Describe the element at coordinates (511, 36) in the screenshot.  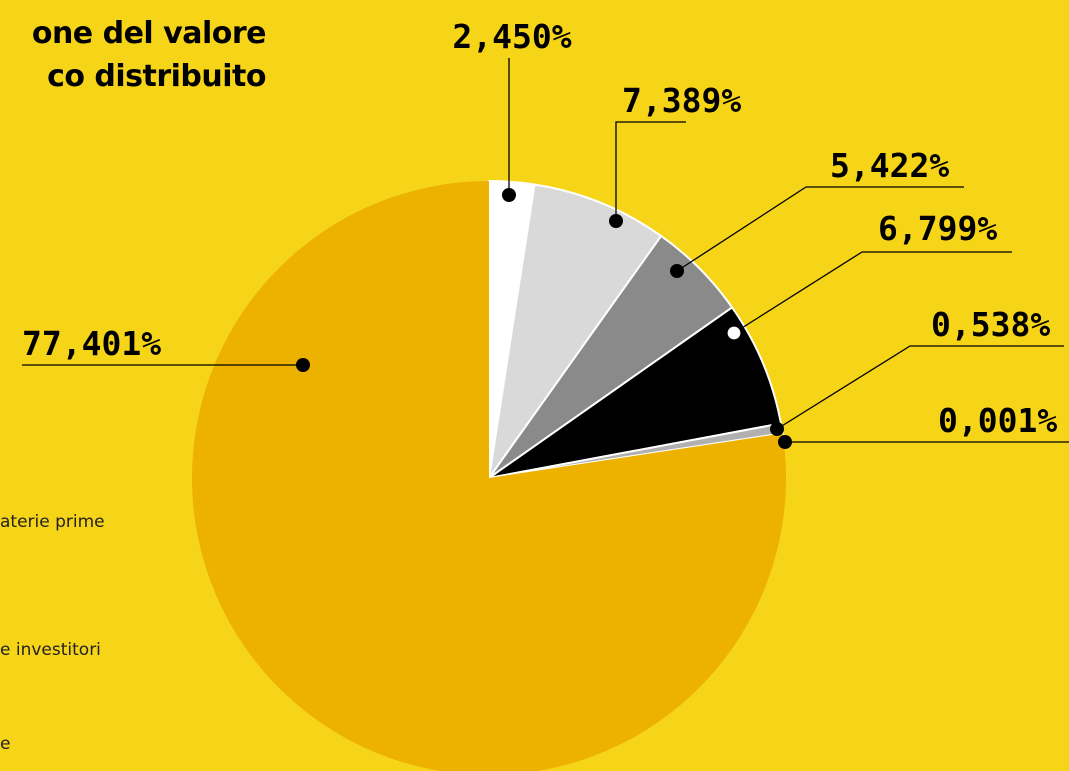
I see `slice-label-2-450: 2,450%` at that location.